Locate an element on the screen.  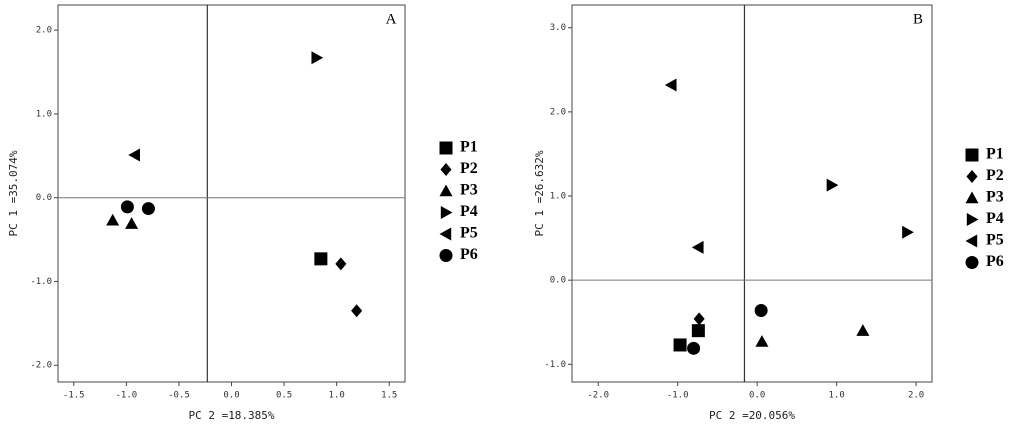
y-axis-label: PC 1 =35.074% is located at coordinates (13, 193).